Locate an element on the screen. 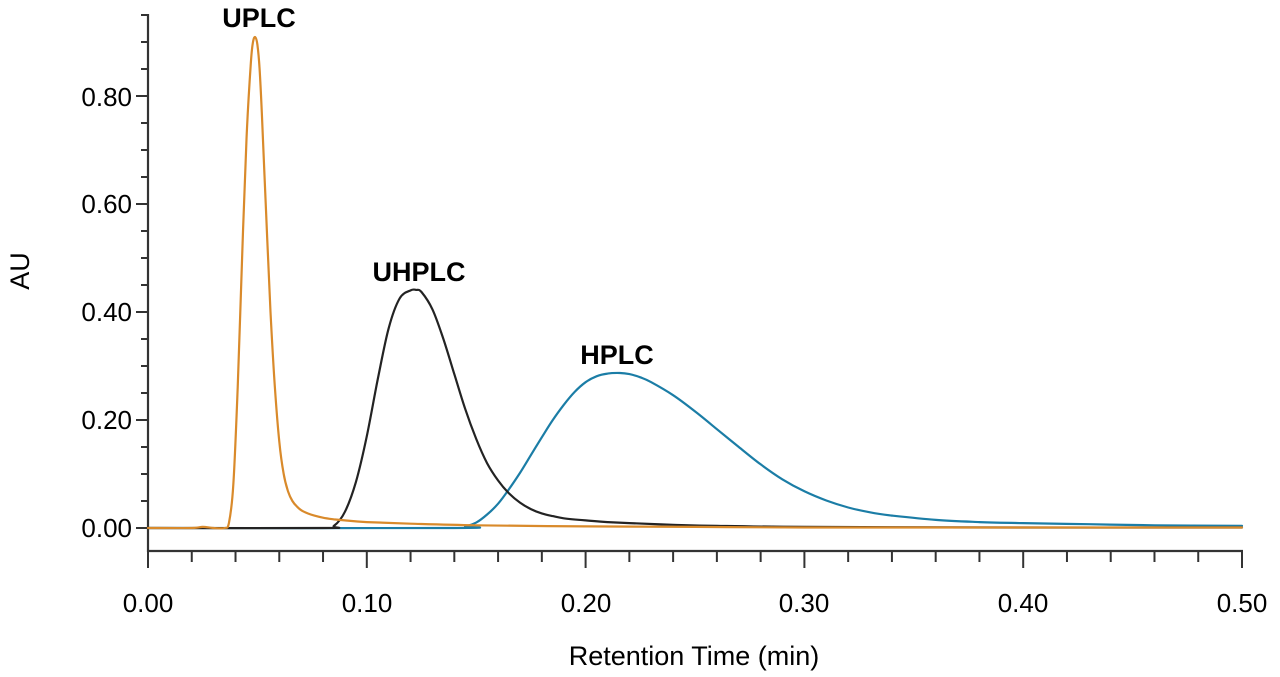  y-tick-labels: 0.00 0.20 0.40 0.60 0.80 is located at coordinates (106, 312).